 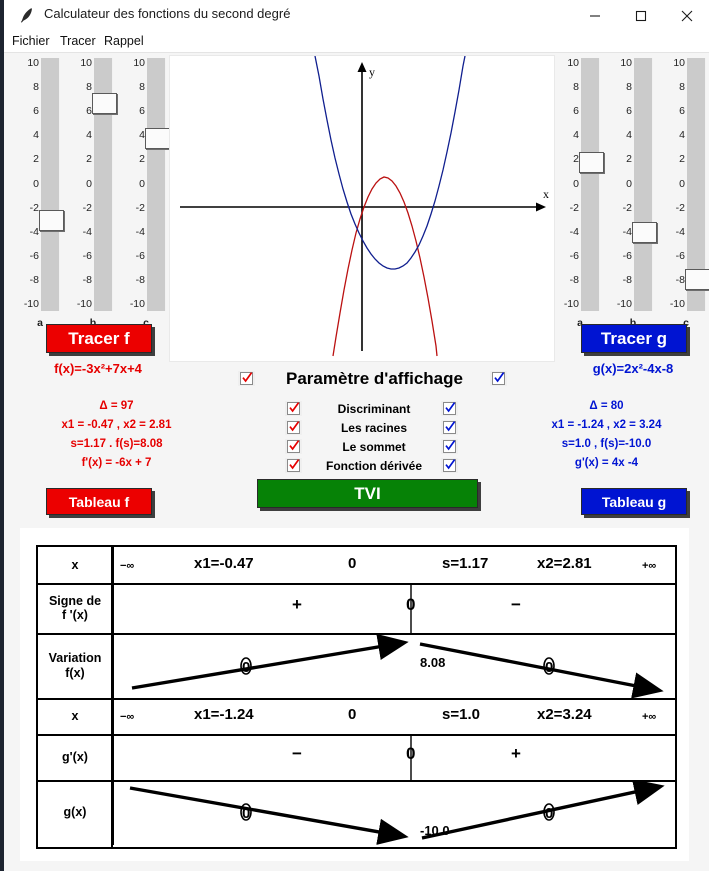 I want to click on slider-name-label: c, so click(x=146, y=323).